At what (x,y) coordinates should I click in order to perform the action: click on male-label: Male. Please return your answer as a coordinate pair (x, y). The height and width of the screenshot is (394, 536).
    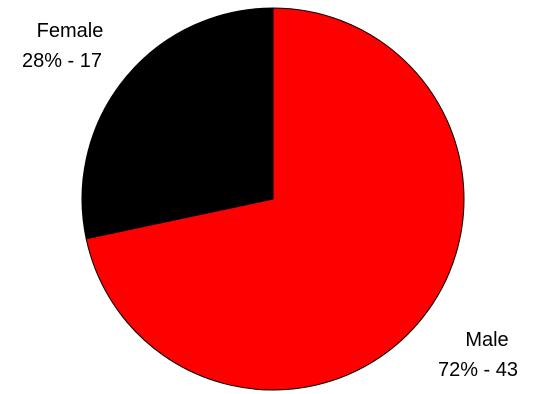
    Looking at the image, I should click on (486, 340).